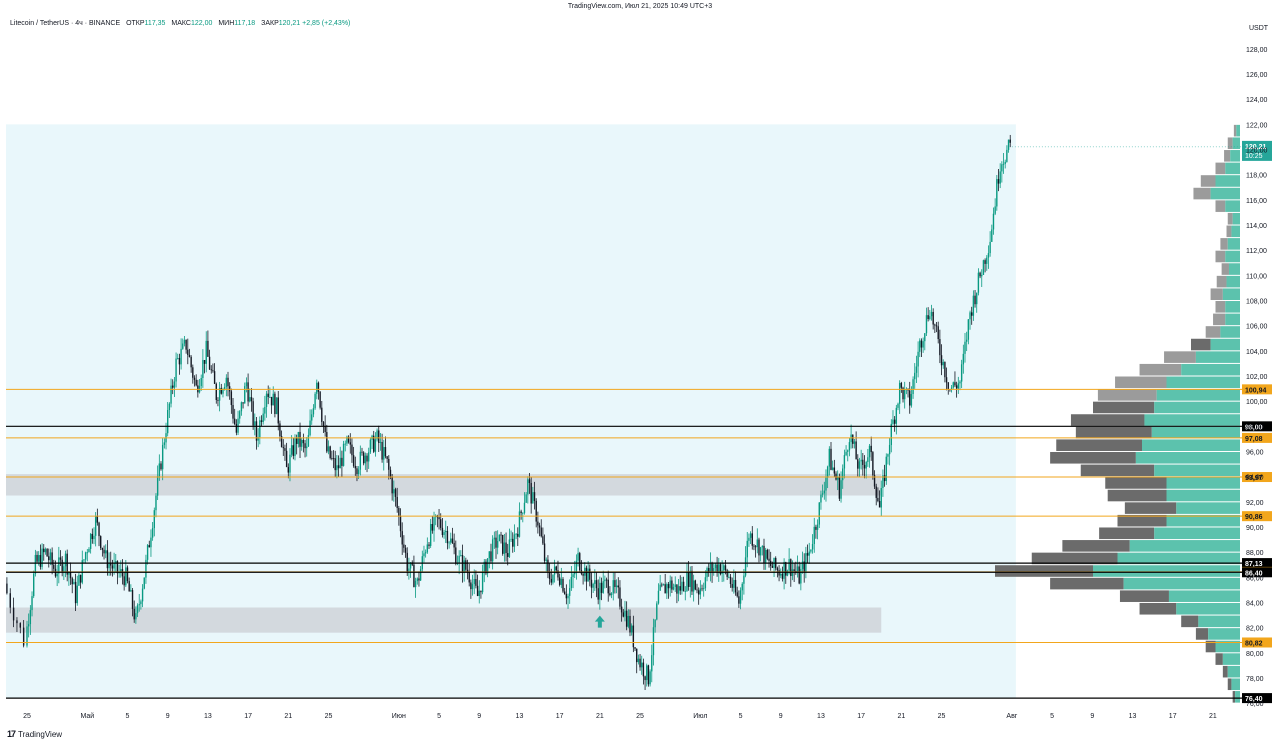  Describe the element at coordinates (40, 734) in the screenshot. I see `brand-name: TradingView` at that location.